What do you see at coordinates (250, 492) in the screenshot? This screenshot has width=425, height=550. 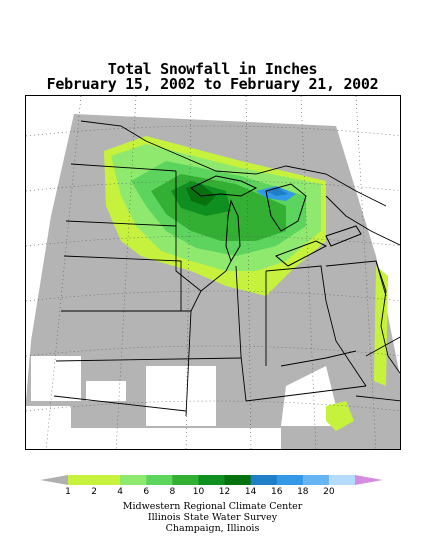 I see `legend-tick-label: 14` at bounding box center [250, 492].